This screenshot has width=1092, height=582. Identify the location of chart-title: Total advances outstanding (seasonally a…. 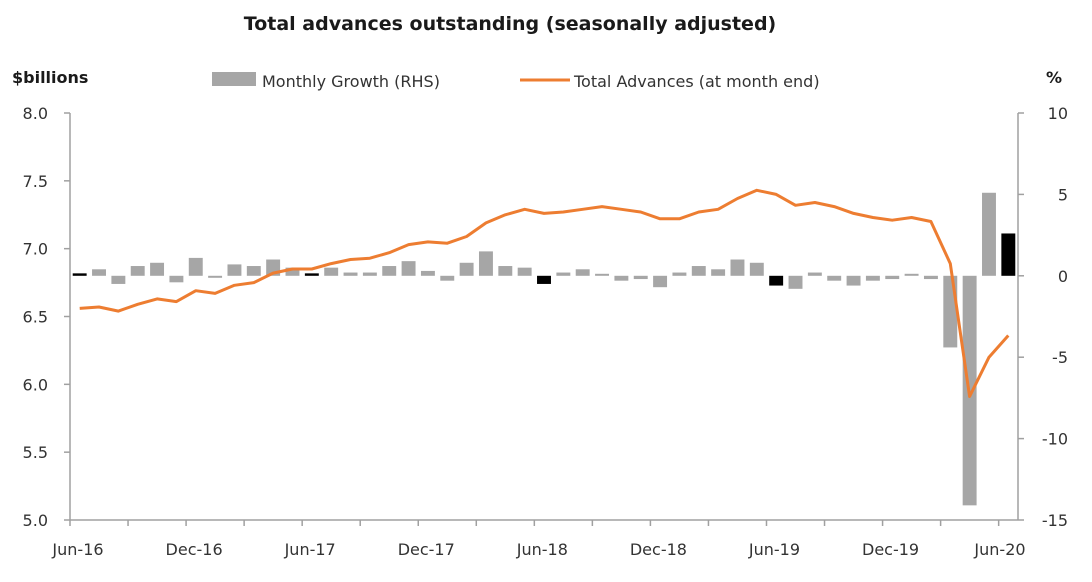
(510, 24).